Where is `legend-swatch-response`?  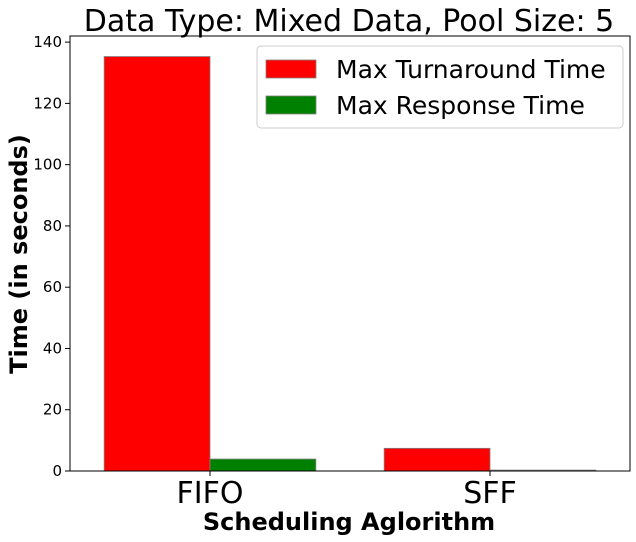 legend-swatch-response is located at coordinates (291, 105).